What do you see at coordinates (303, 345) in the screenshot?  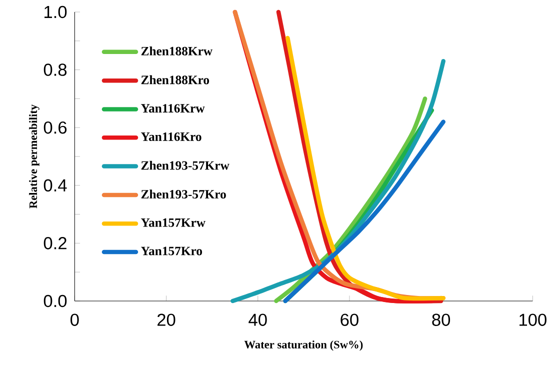 I see `x-axis-title: Water saturation (Sw%)` at bounding box center [303, 345].